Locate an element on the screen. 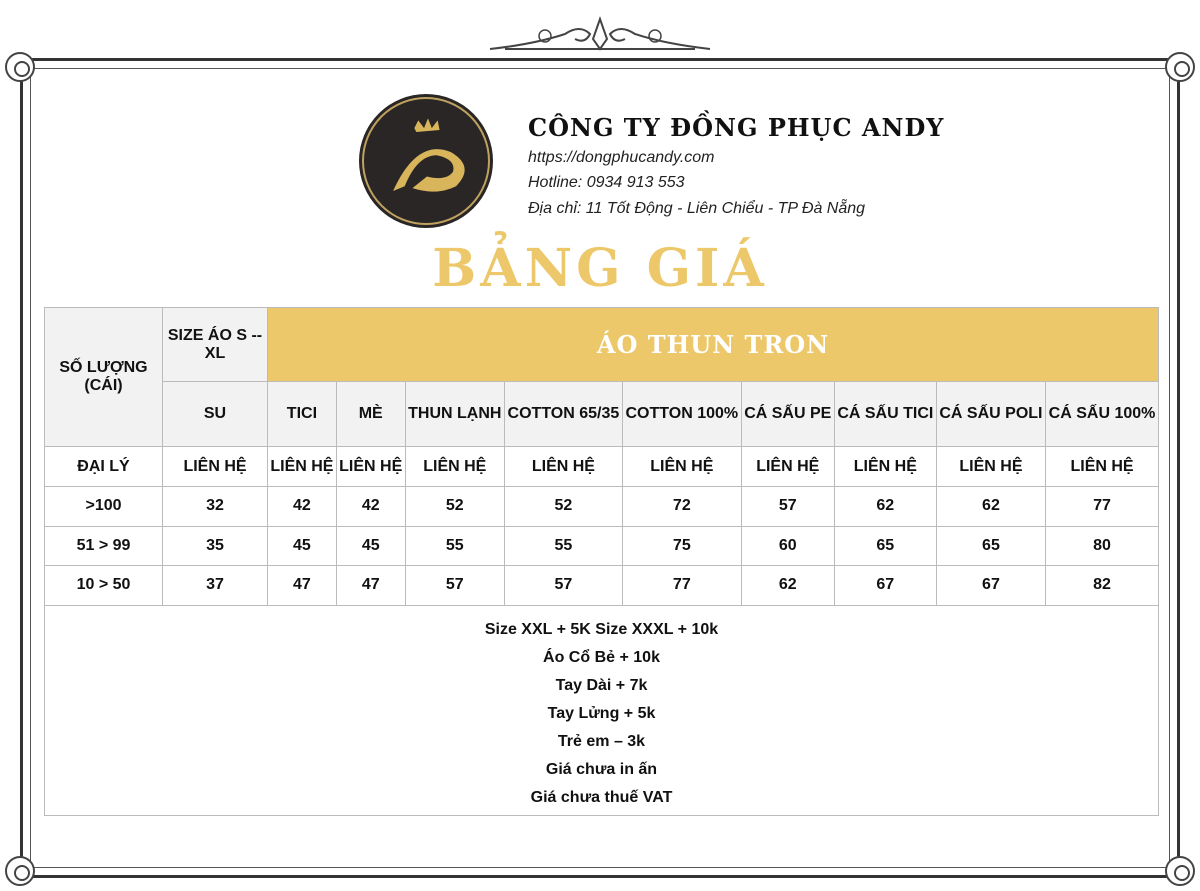 Image resolution: width=1200 pixels, height=891 pixels. row-label: 10 > 50 is located at coordinates (103, 585).